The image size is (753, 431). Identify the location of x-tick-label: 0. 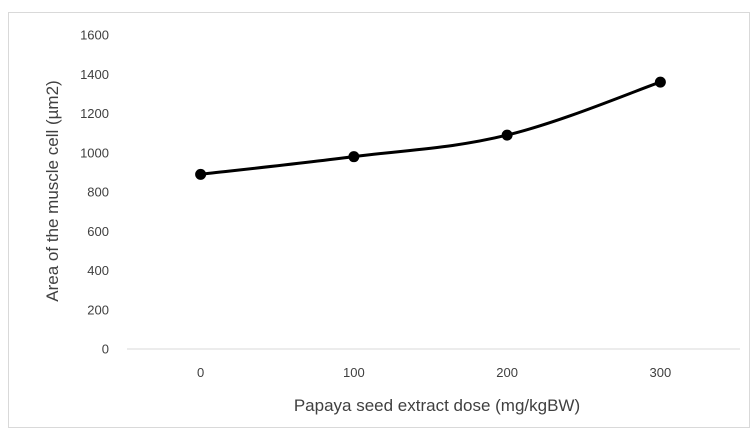
(200, 372).